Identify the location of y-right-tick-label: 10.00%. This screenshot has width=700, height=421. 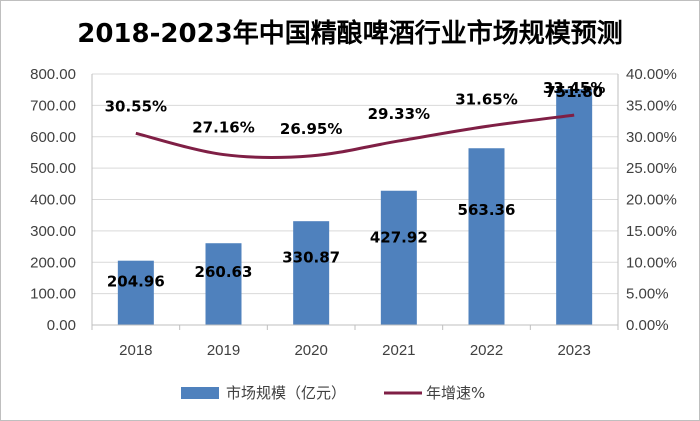
(651, 262).